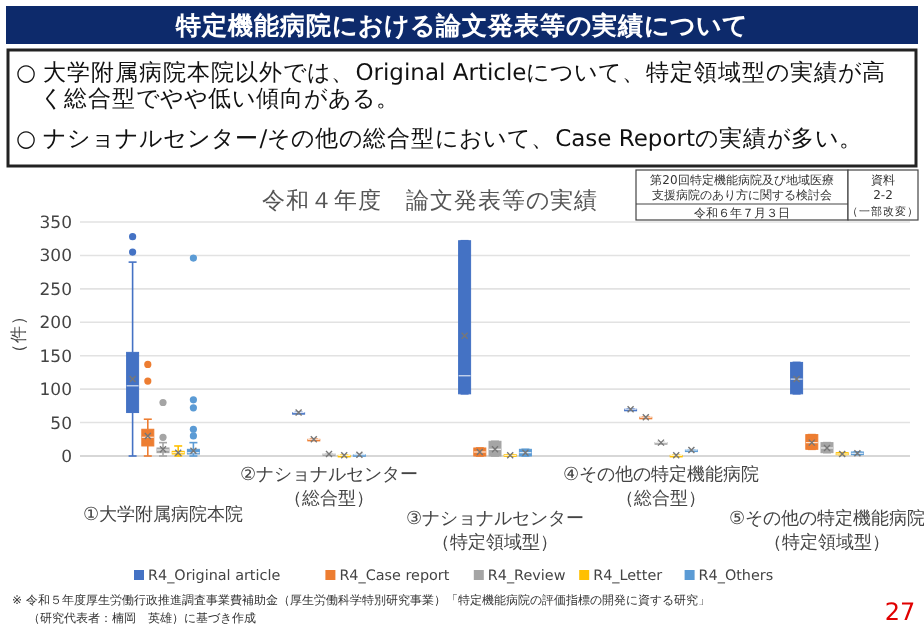  What do you see at coordinates (329, 488) in the screenshot?
I see `x-tick-label: ②ナショナルセンター（総合型）` at bounding box center [329, 488].